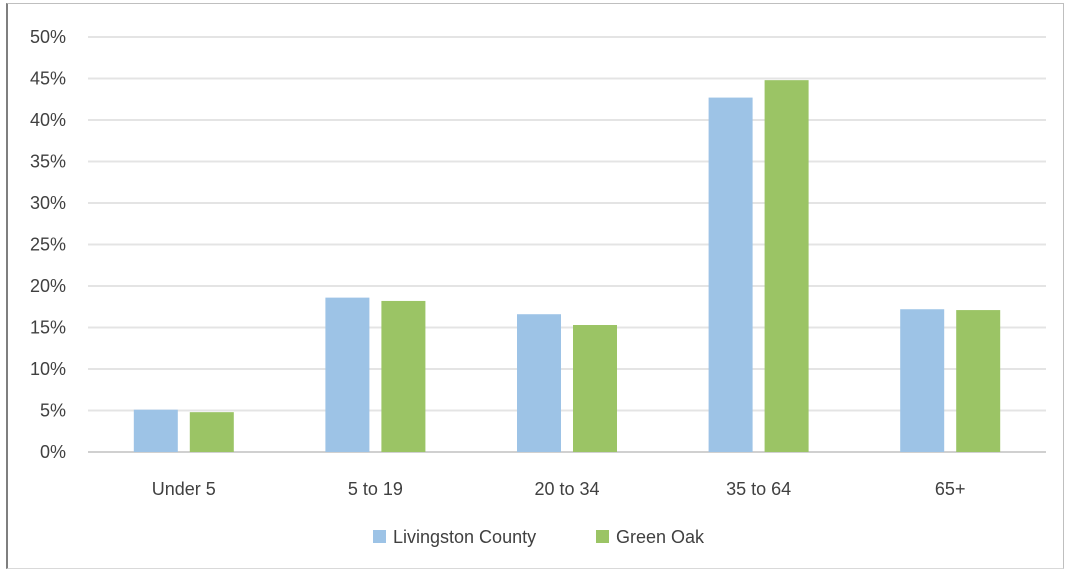 Image resolution: width=1066 pixels, height=571 pixels. I want to click on x-axis-tick-labels: Under 5 5 to 19 20 to 34 35 to 64 65+, so click(559, 489).